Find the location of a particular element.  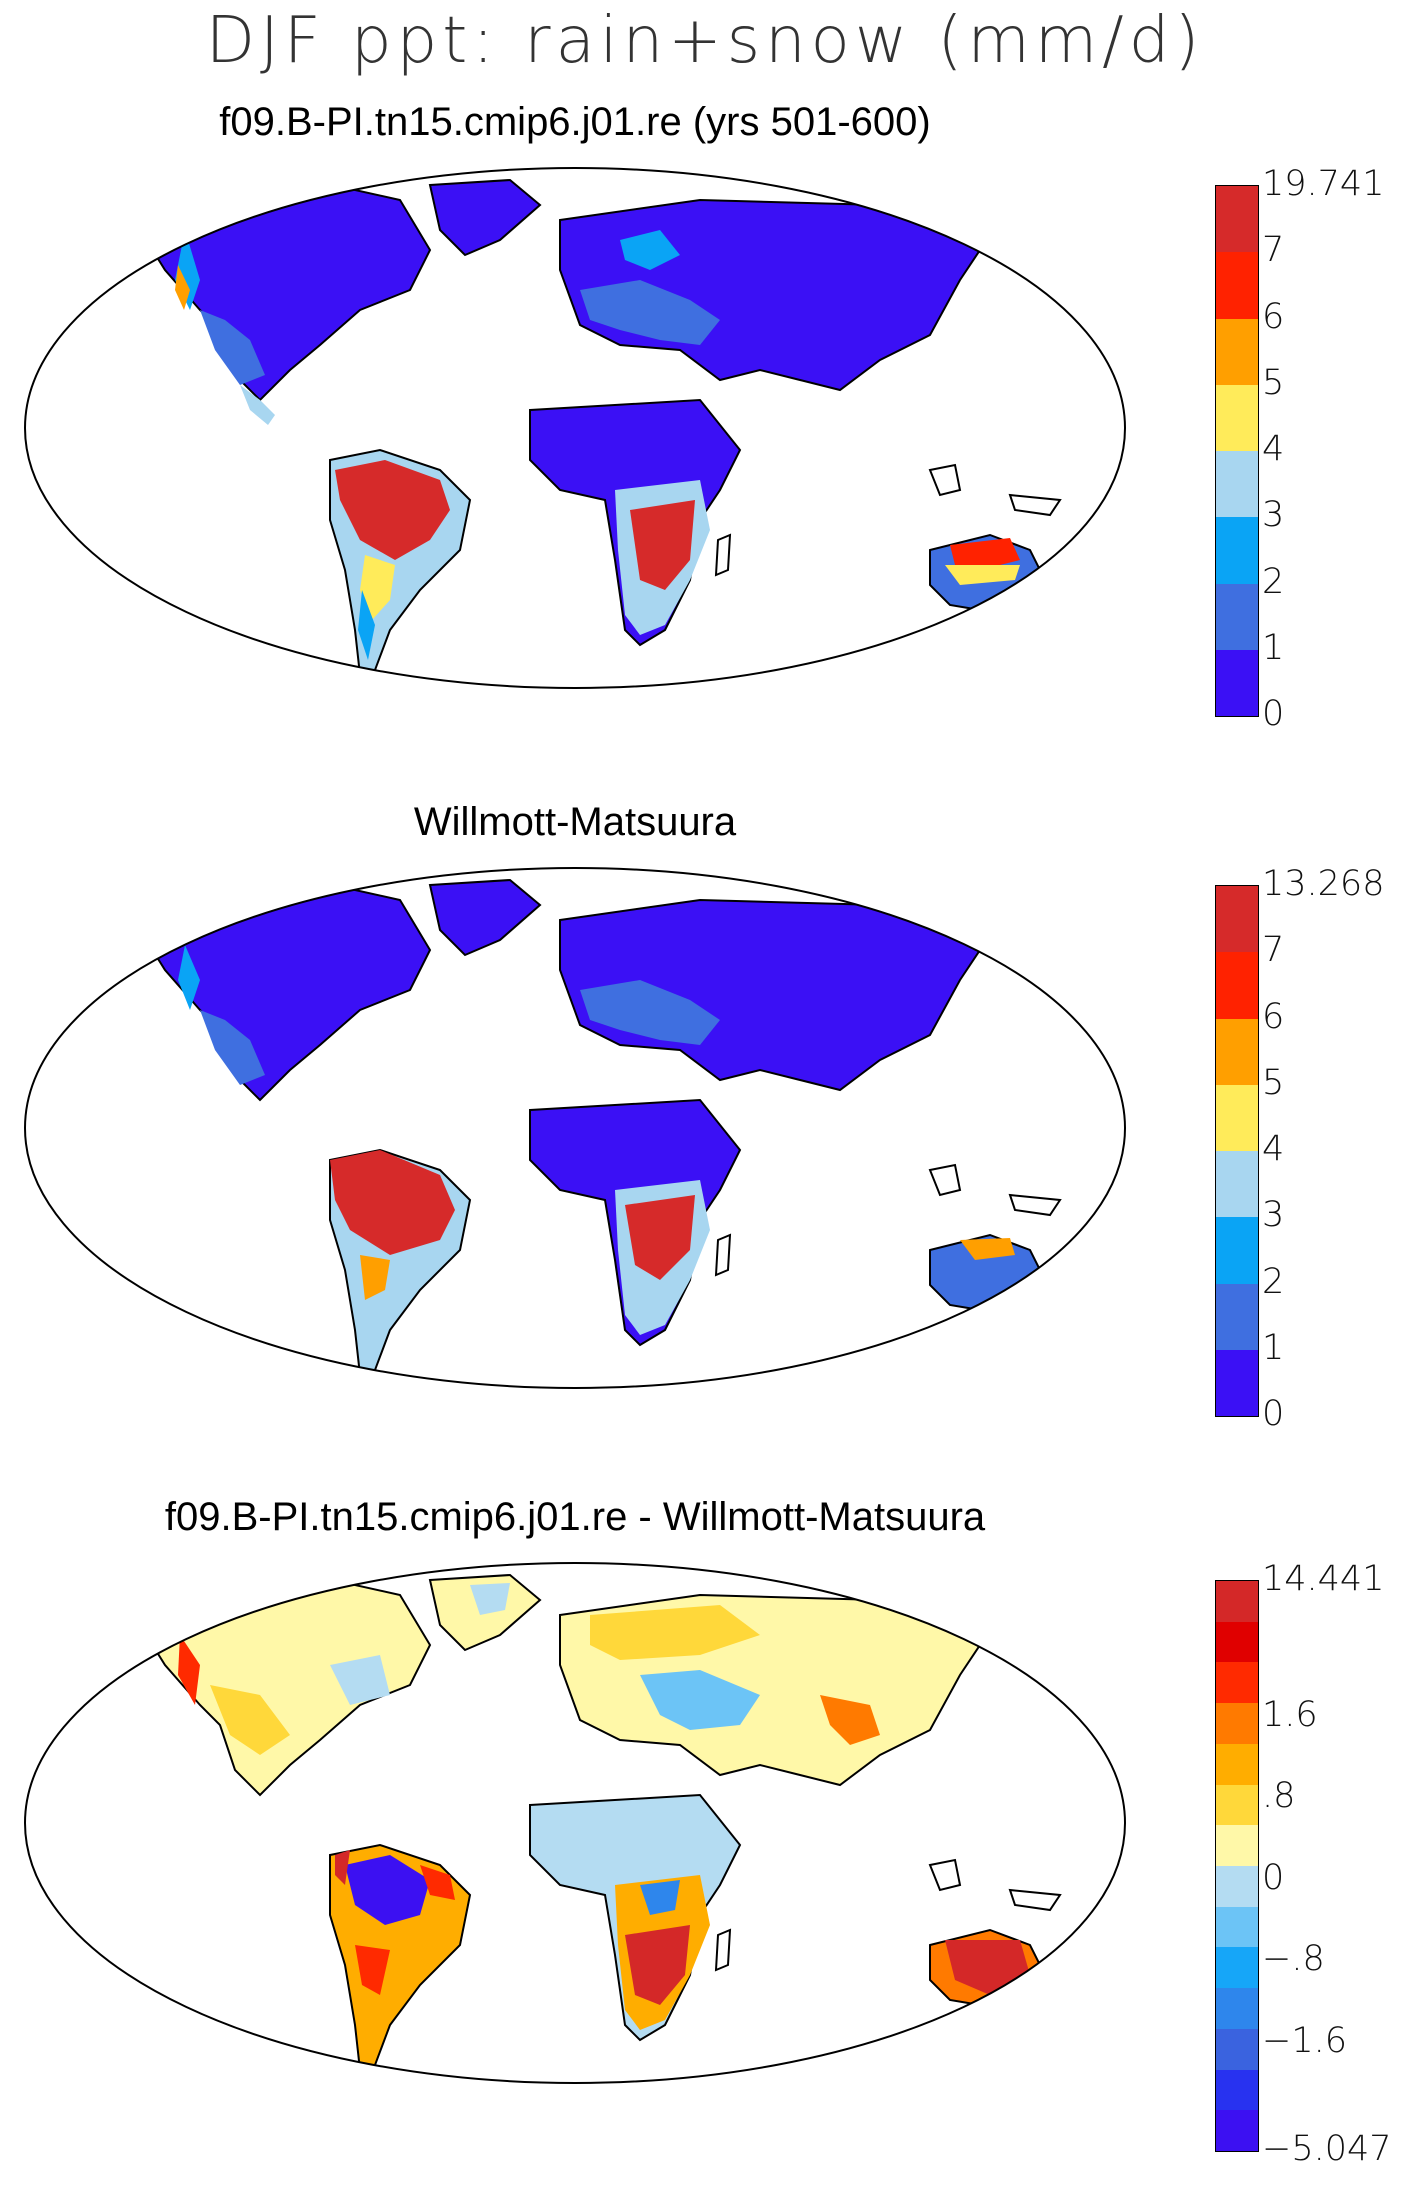

panel-title-model: f09.B-PI.tn15.cmip6.j01.re (yrs 501-600) is located at coordinates (575, 122).